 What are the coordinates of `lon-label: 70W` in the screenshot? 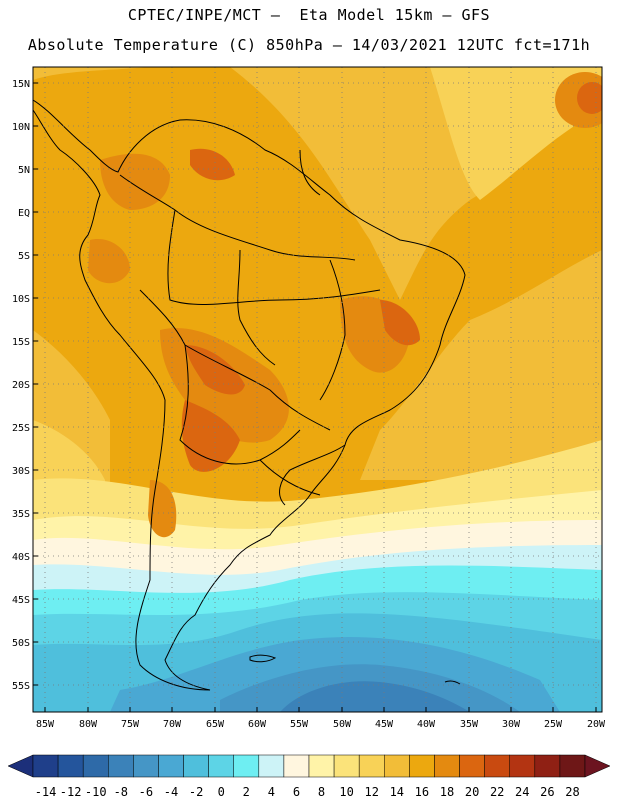 It's located at (172, 724).